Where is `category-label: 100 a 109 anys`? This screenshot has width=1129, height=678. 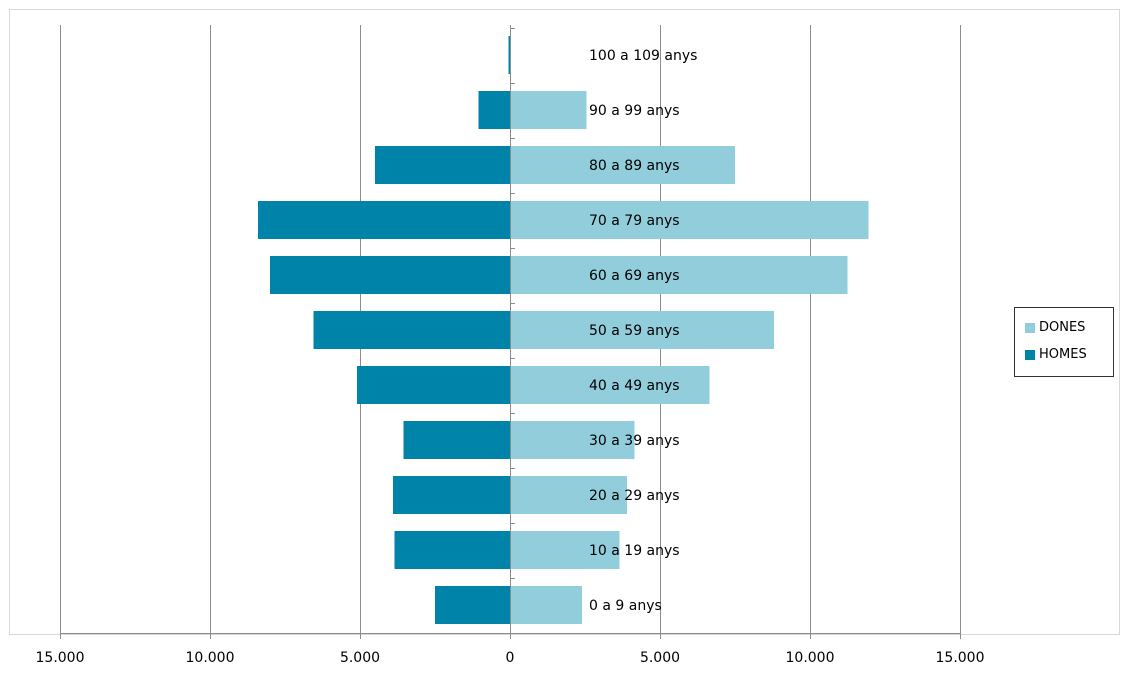
category-label: 100 a 109 anys is located at coordinates (643, 56).